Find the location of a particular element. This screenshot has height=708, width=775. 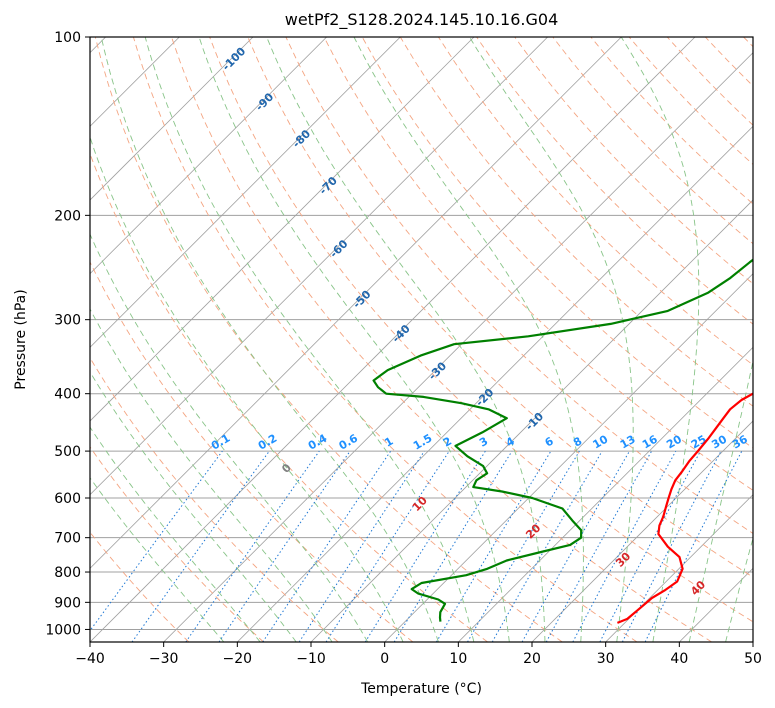

mixing-ratio-label: 13 is located at coordinates (628, 442).